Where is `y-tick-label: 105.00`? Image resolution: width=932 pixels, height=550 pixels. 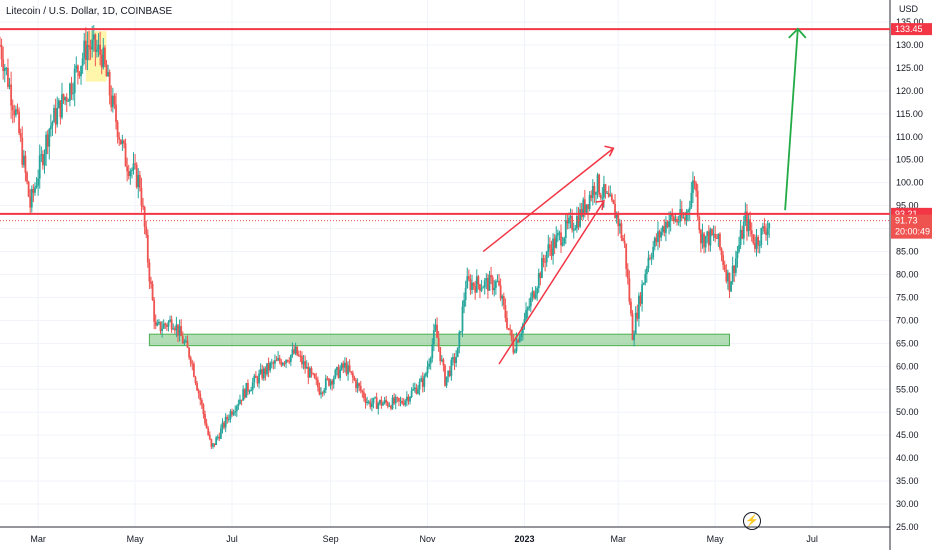
y-tick-label: 105.00 is located at coordinates (910, 160).